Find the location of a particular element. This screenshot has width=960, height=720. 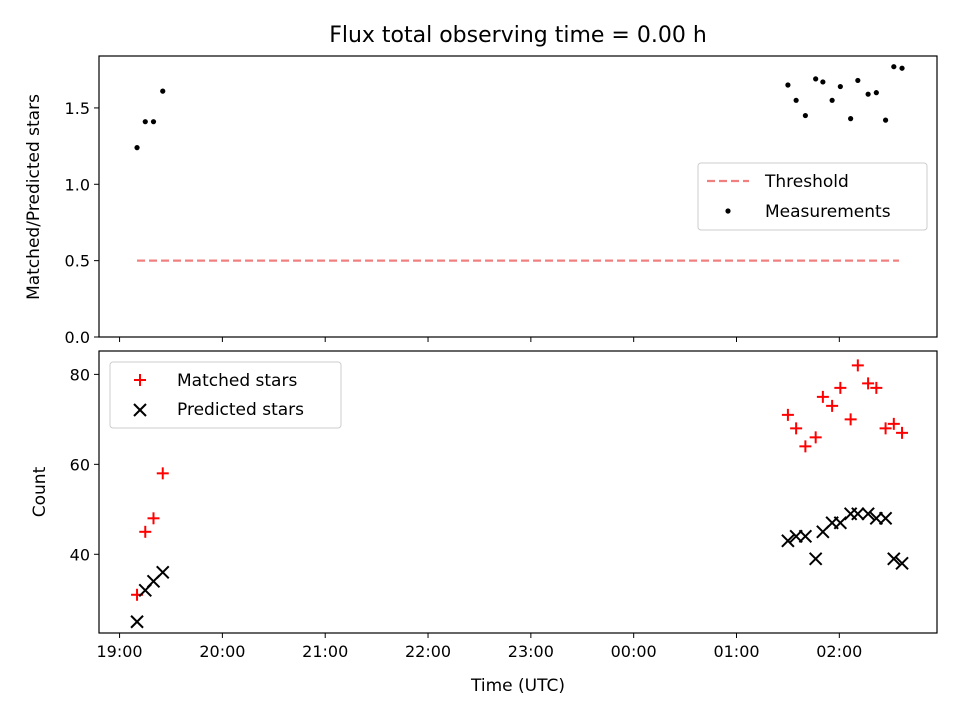

legend-threshold-label: Threshold is located at coordinates (806, 182).